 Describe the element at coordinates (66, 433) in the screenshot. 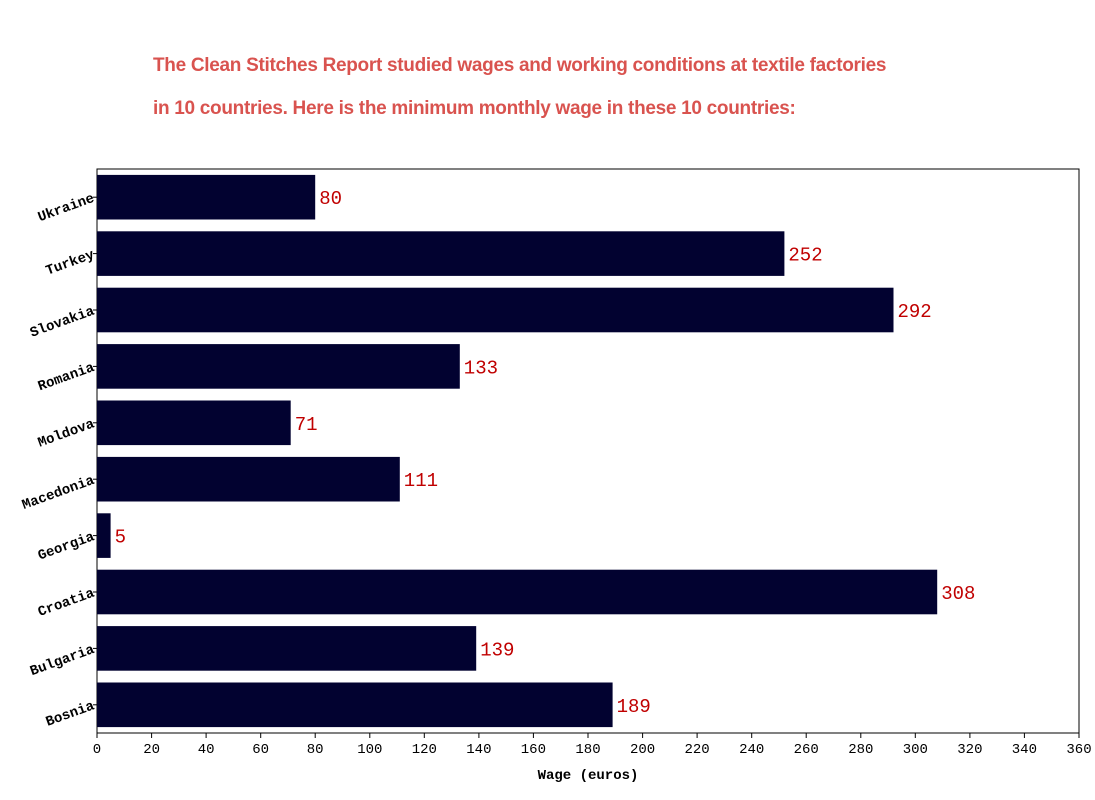

I see `category-label-moldova: Moldova` at that location.